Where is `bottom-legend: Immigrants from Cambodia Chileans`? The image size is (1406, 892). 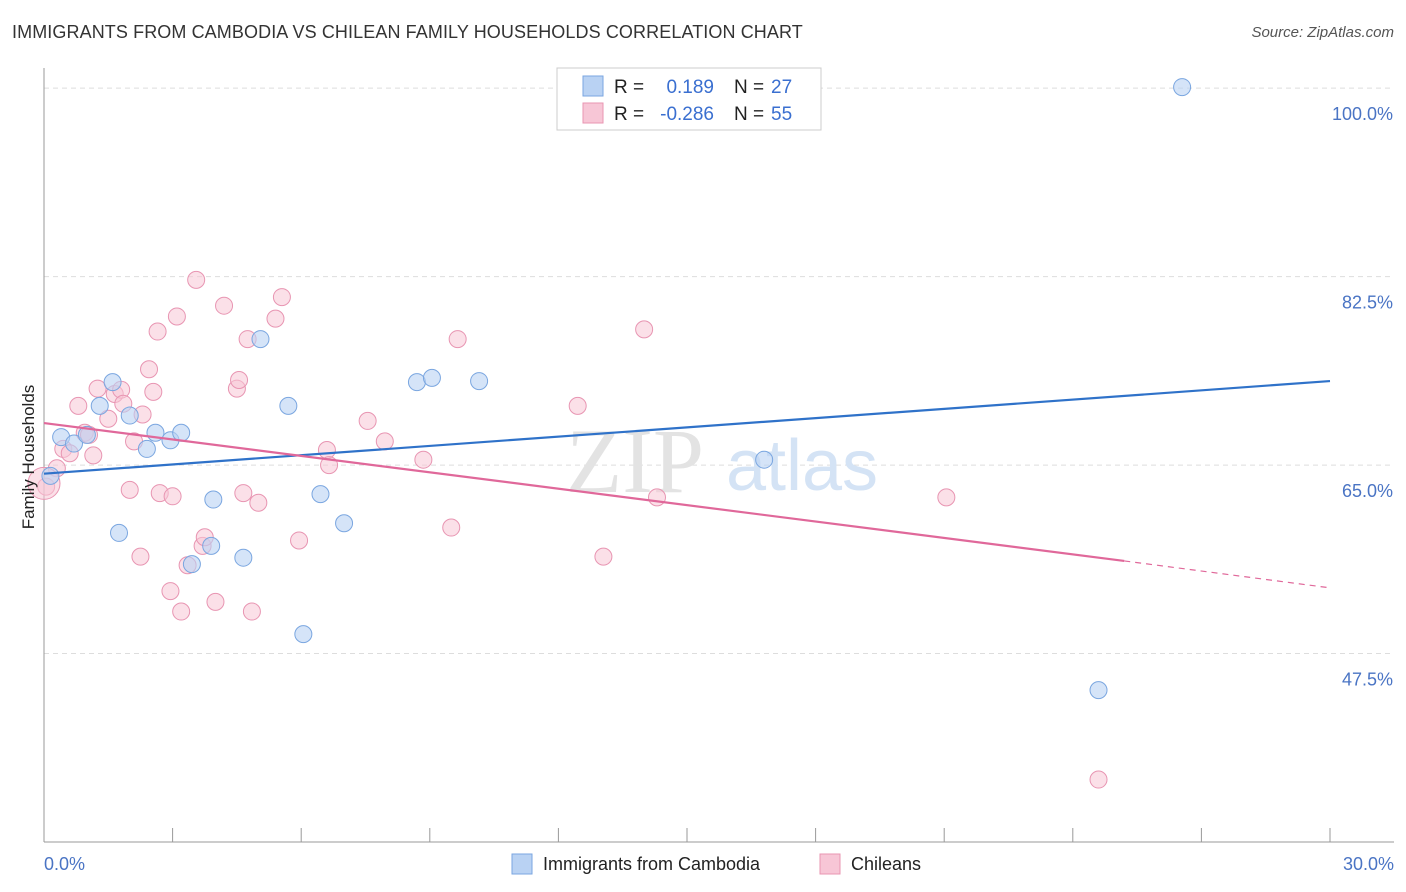
bottom-legend: Immigrants from Cambodia Chileans is located at coordinates (716, 864).